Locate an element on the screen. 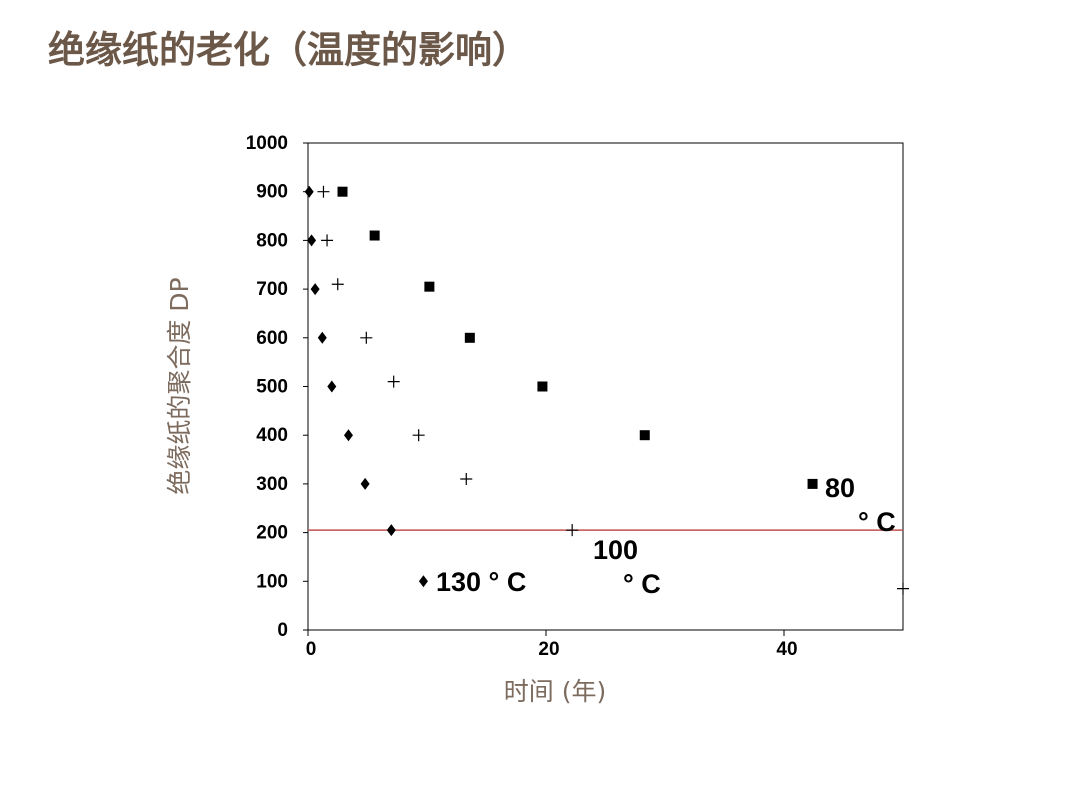 The width and height of the screenshot is (1080, 810). y-tick-label: 800 is located at coordinates (272, 240).